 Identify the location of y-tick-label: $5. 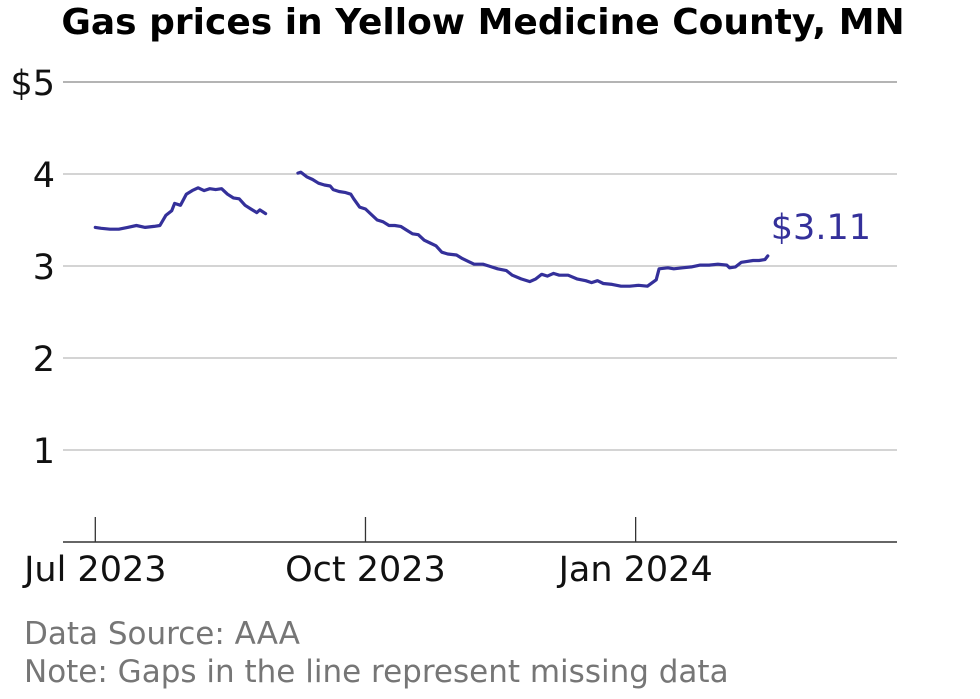
(32, 84).